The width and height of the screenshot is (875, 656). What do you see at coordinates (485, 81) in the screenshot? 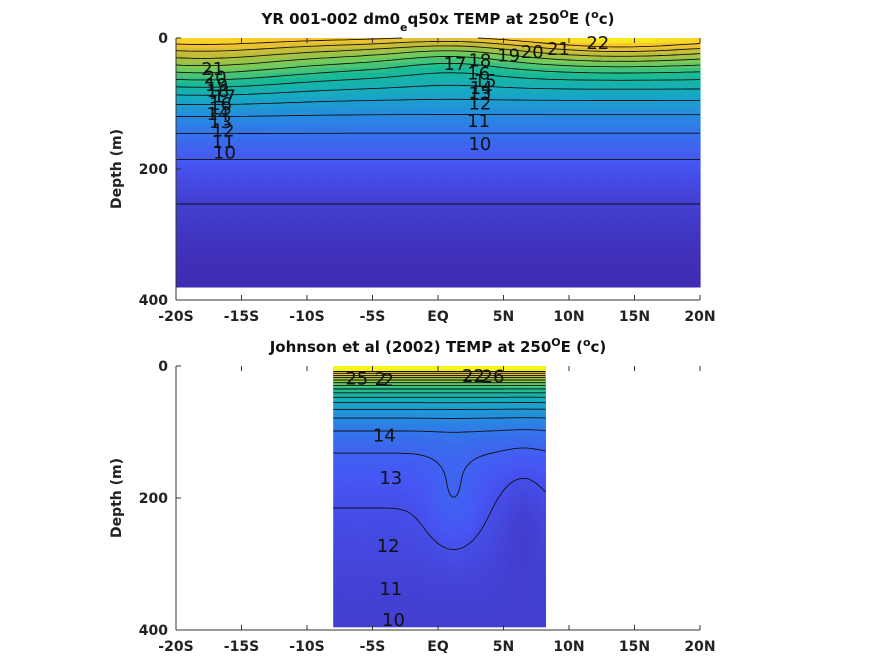
I see `contour-label: 15` at bounding box center [485, 81].